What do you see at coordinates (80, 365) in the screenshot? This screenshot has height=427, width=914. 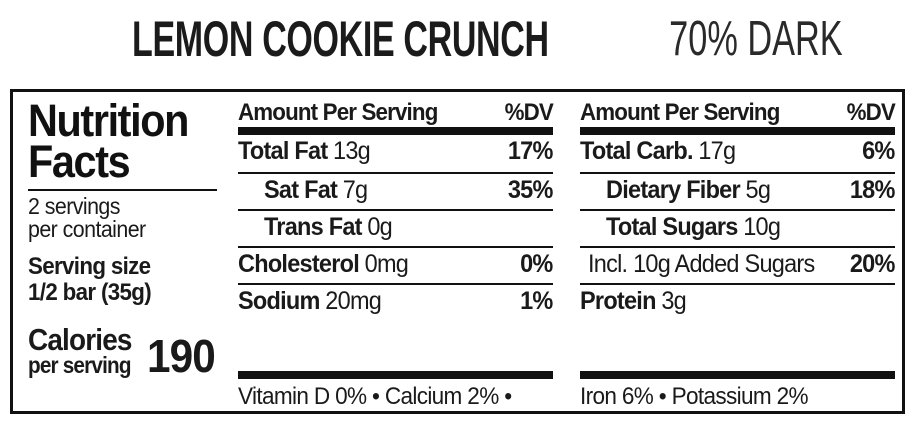 I see `calories-label-sub: per serving` at bounding box center [80, 365].